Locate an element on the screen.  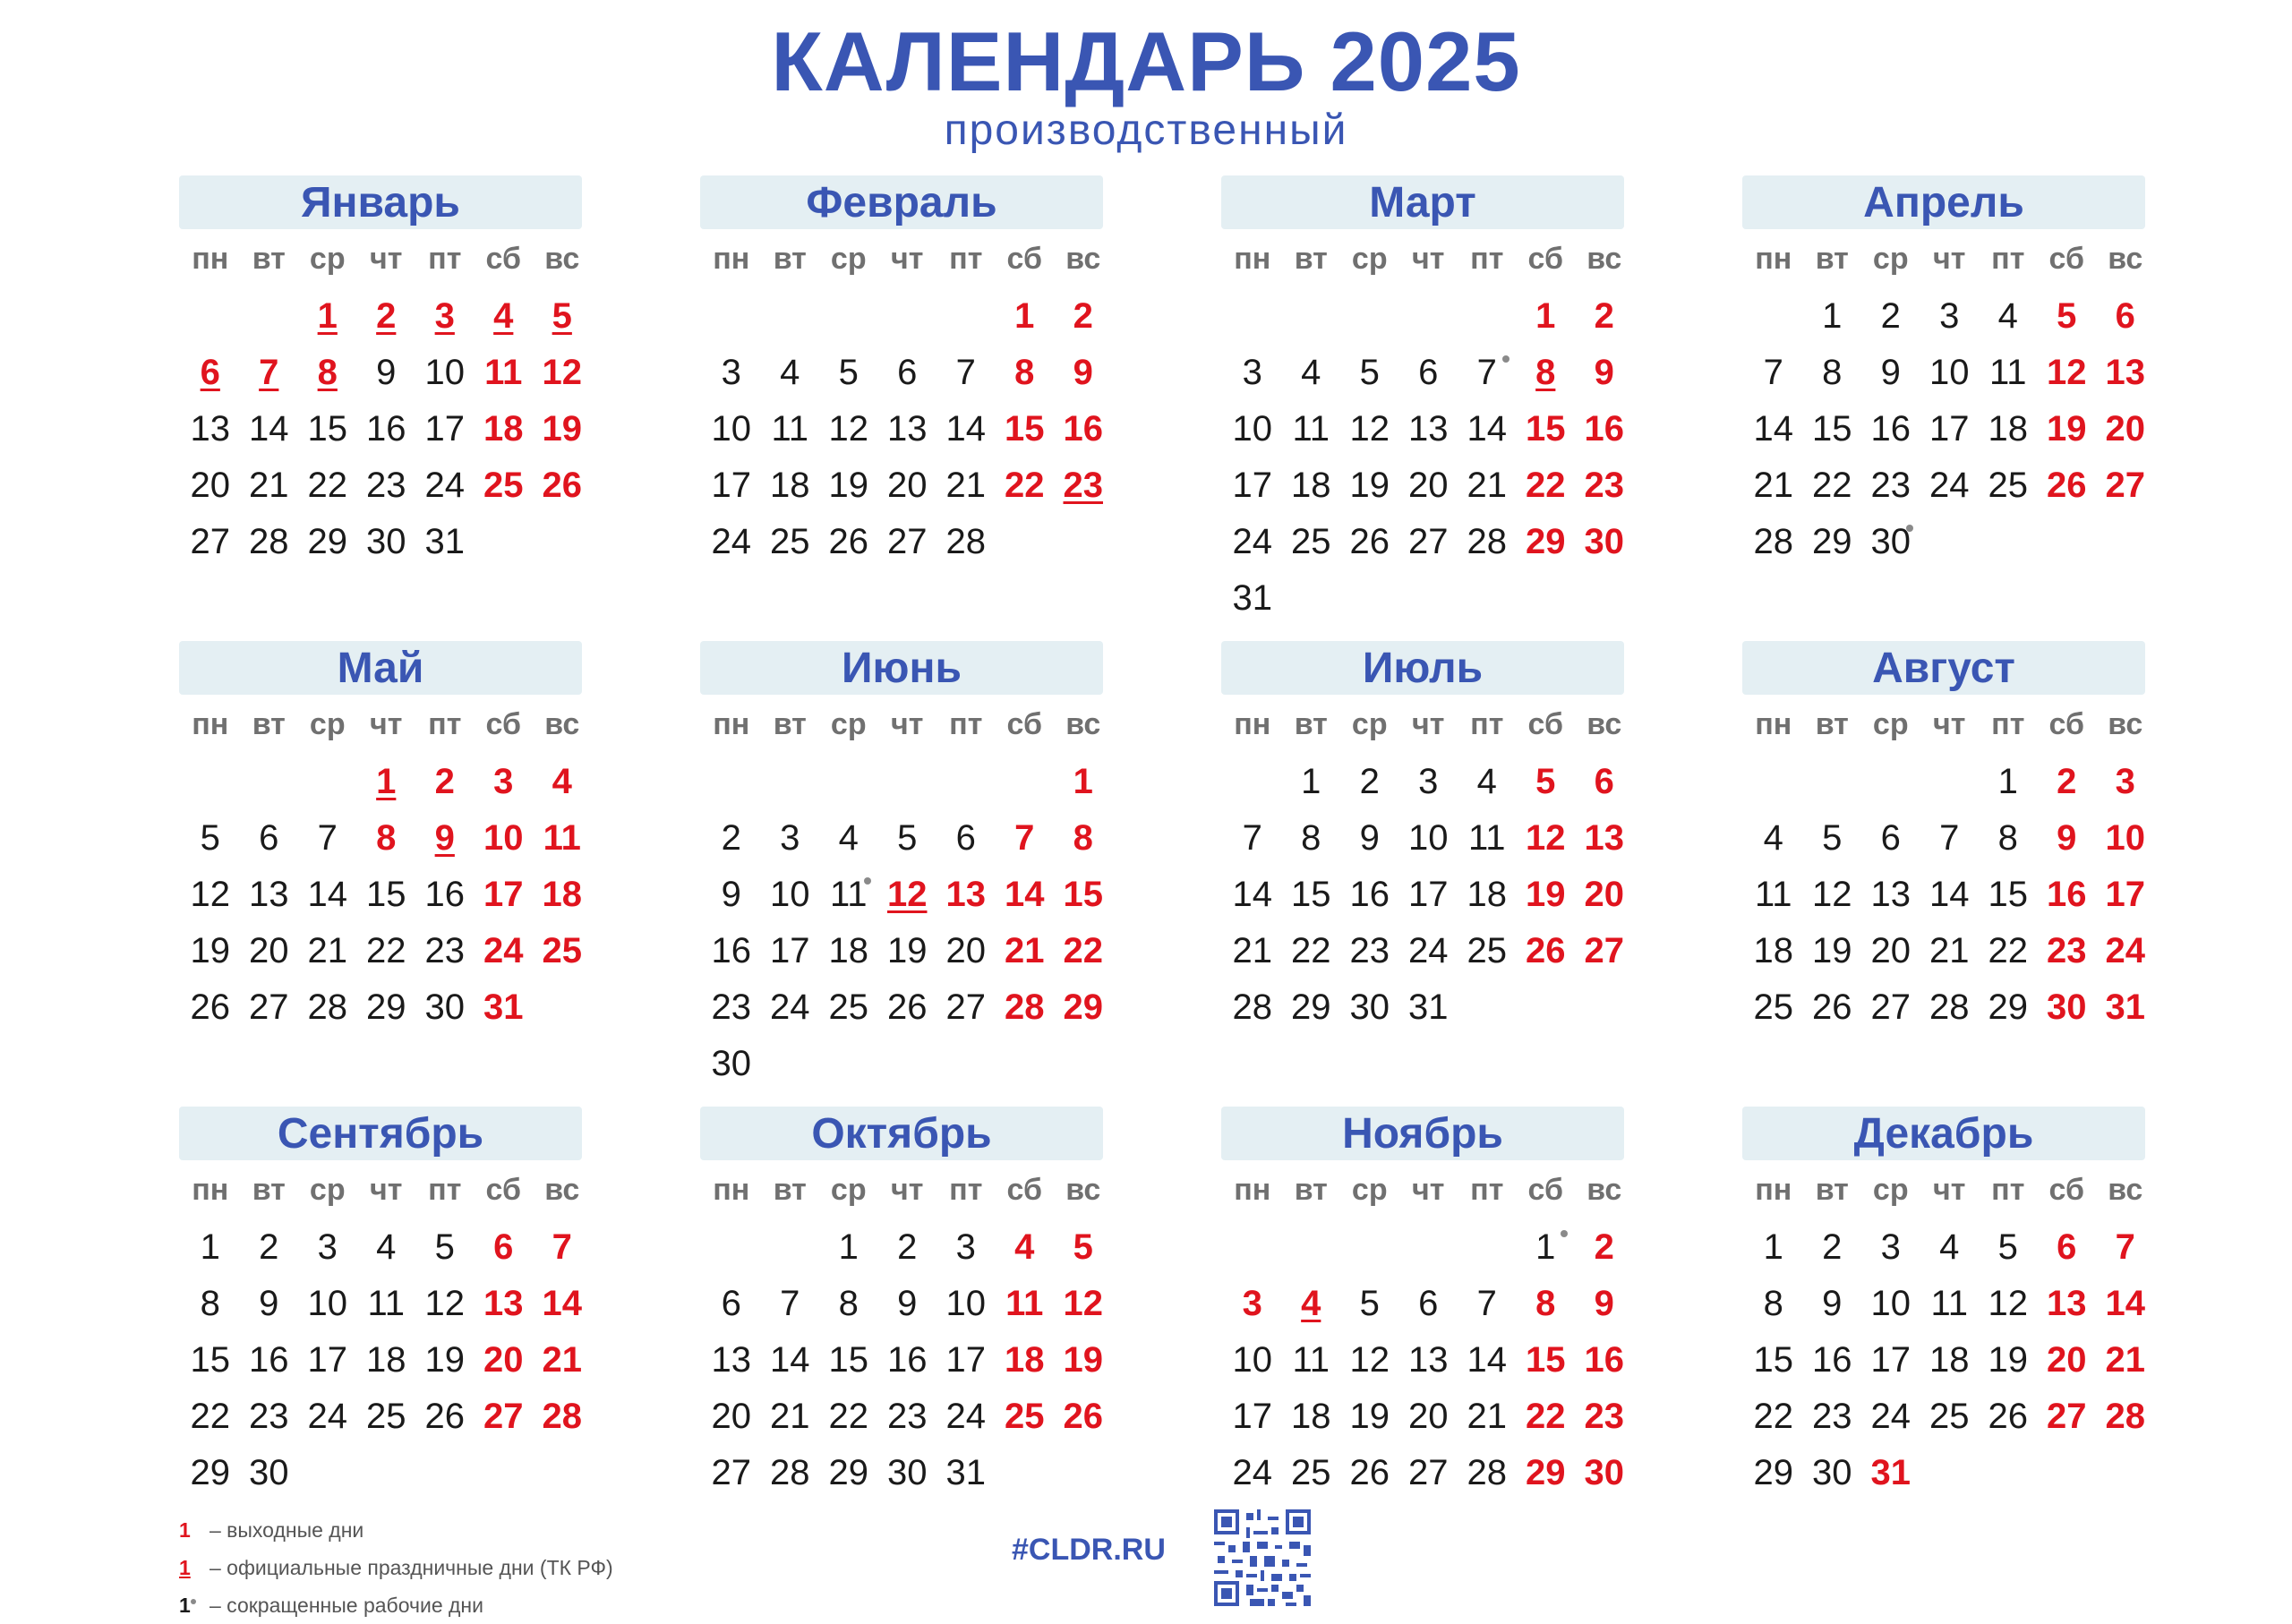
site-link: #CLDR.RU is located at coordinates (1089, 1550).